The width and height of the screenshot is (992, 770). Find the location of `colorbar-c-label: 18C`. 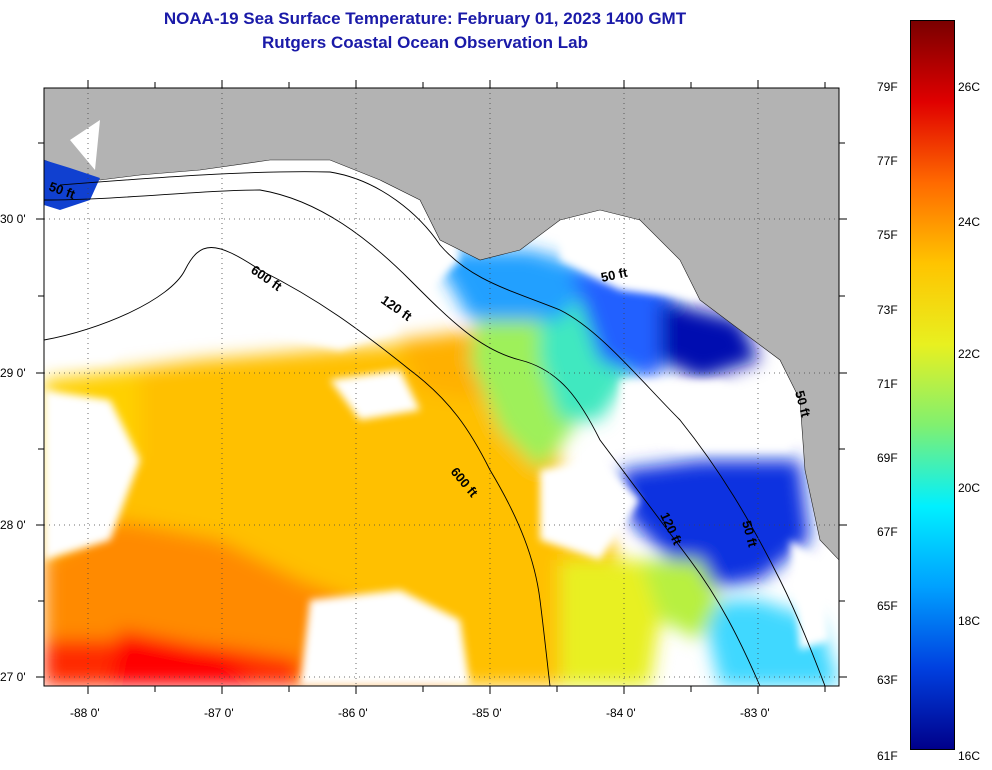

colorbar-c-label: 18C is located at coordinates (969, 621).